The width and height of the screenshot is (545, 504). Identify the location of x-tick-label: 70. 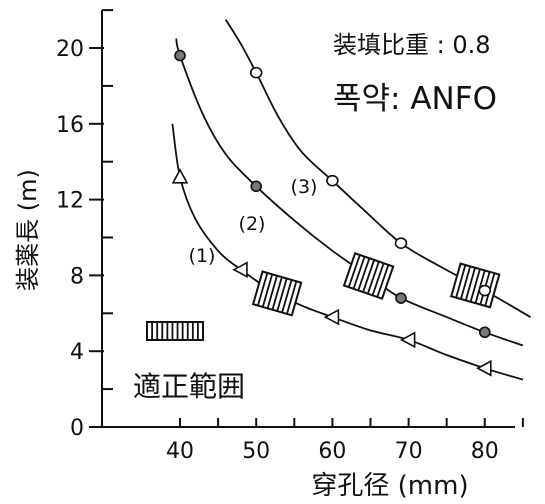
(409, 451).